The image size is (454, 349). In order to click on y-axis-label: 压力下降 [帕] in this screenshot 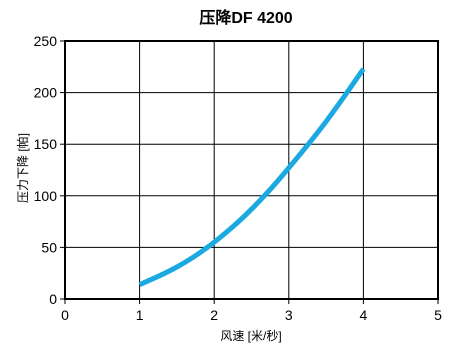, I will do `click(22, 168)`.